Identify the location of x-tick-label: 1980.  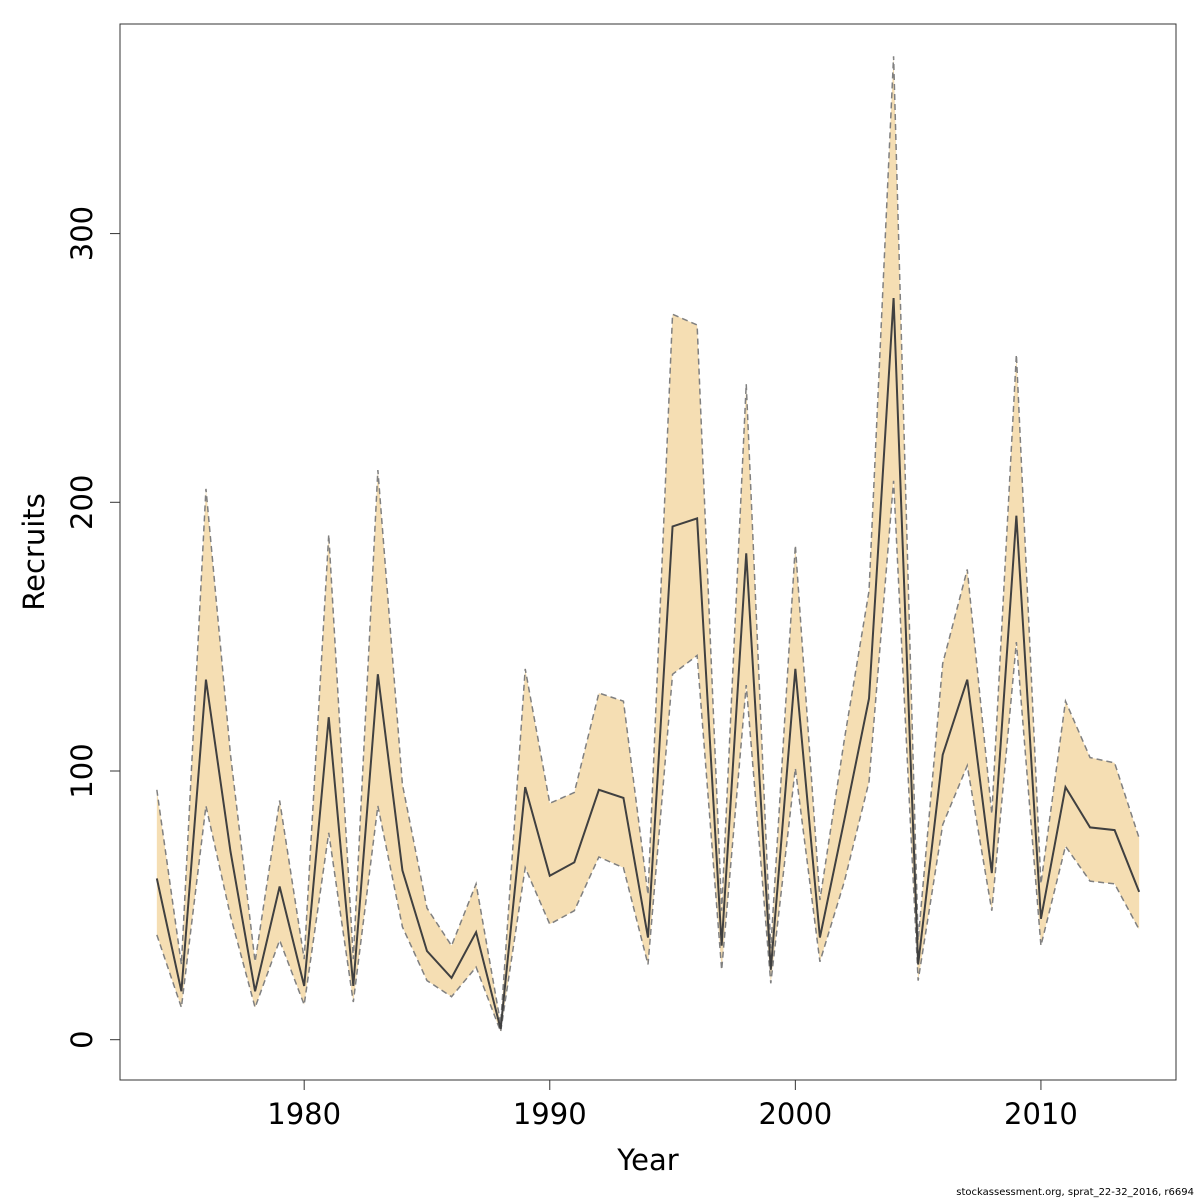
(304, 1114).